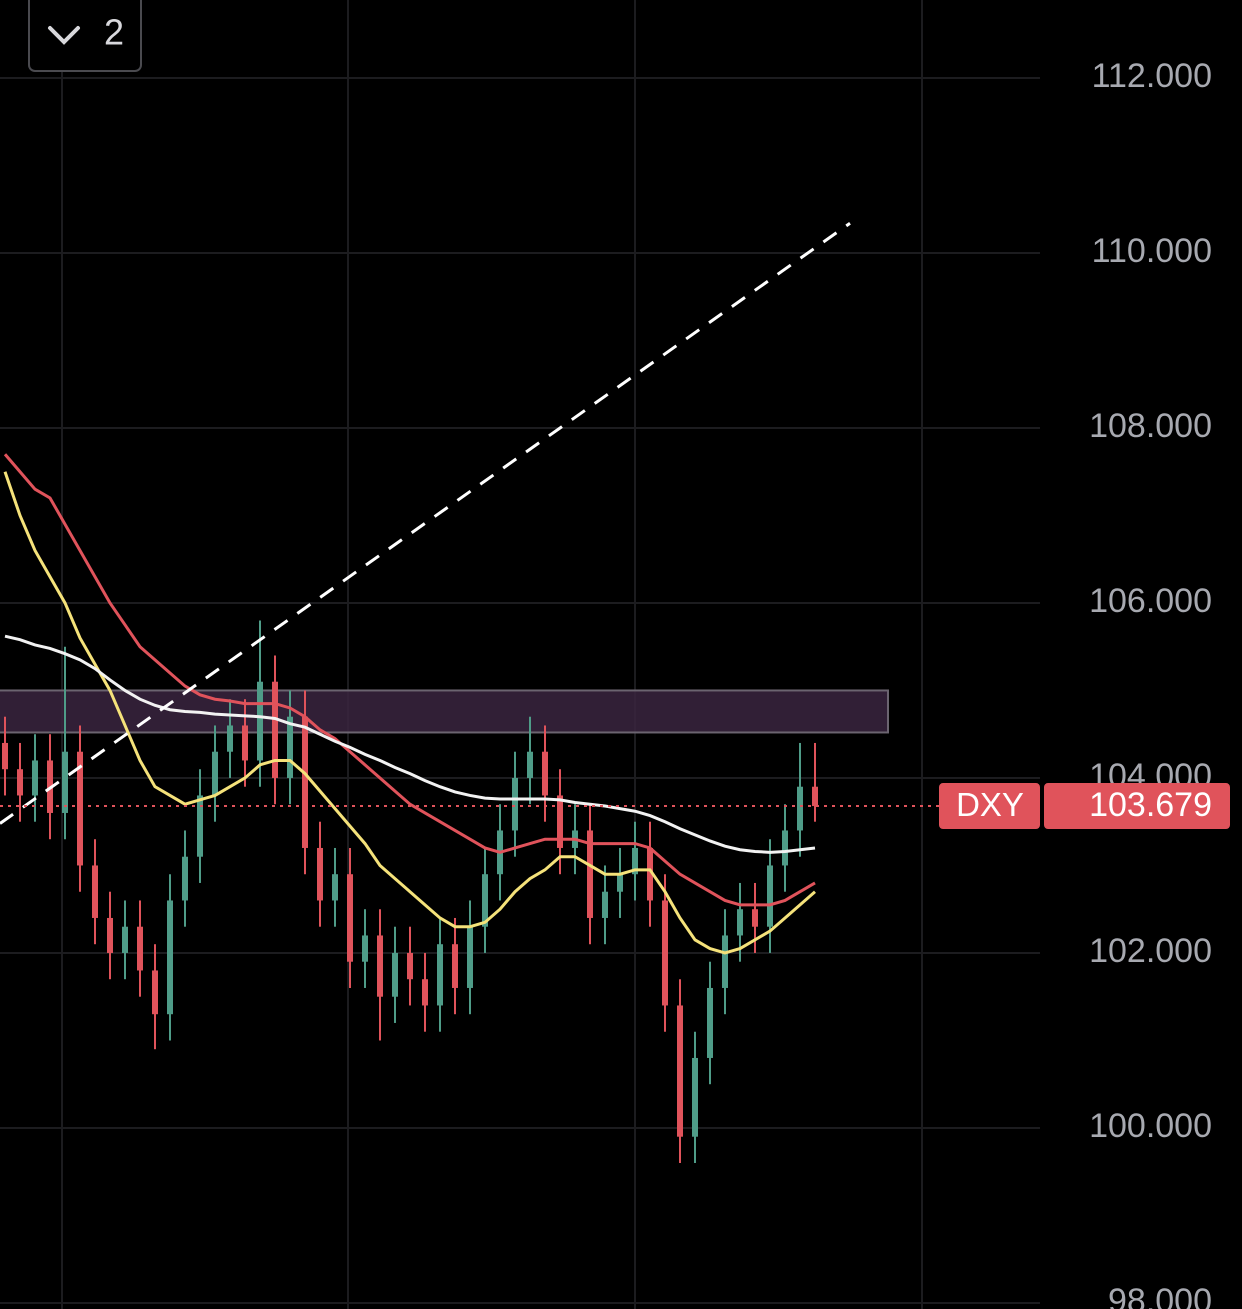 The width and height of the screenshot is (1242, 1309). Describe the element at coordinates (410, 744) in the screenshot. I see `moving-average-line` at that location.